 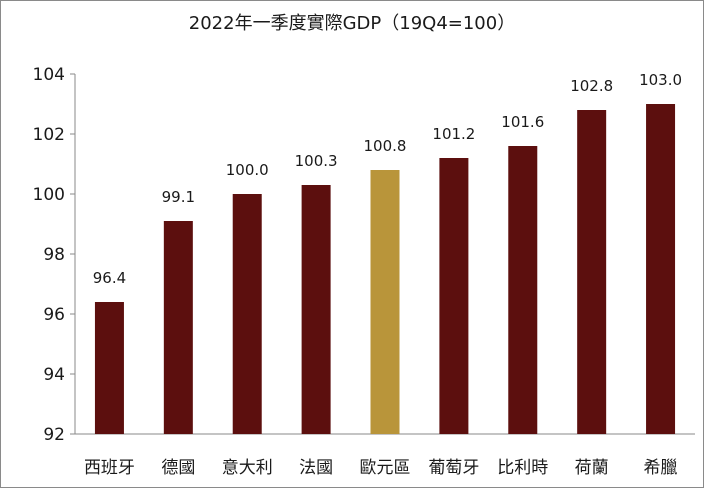 I want to click on data-label: 100.8, so click(x=385, y=146).